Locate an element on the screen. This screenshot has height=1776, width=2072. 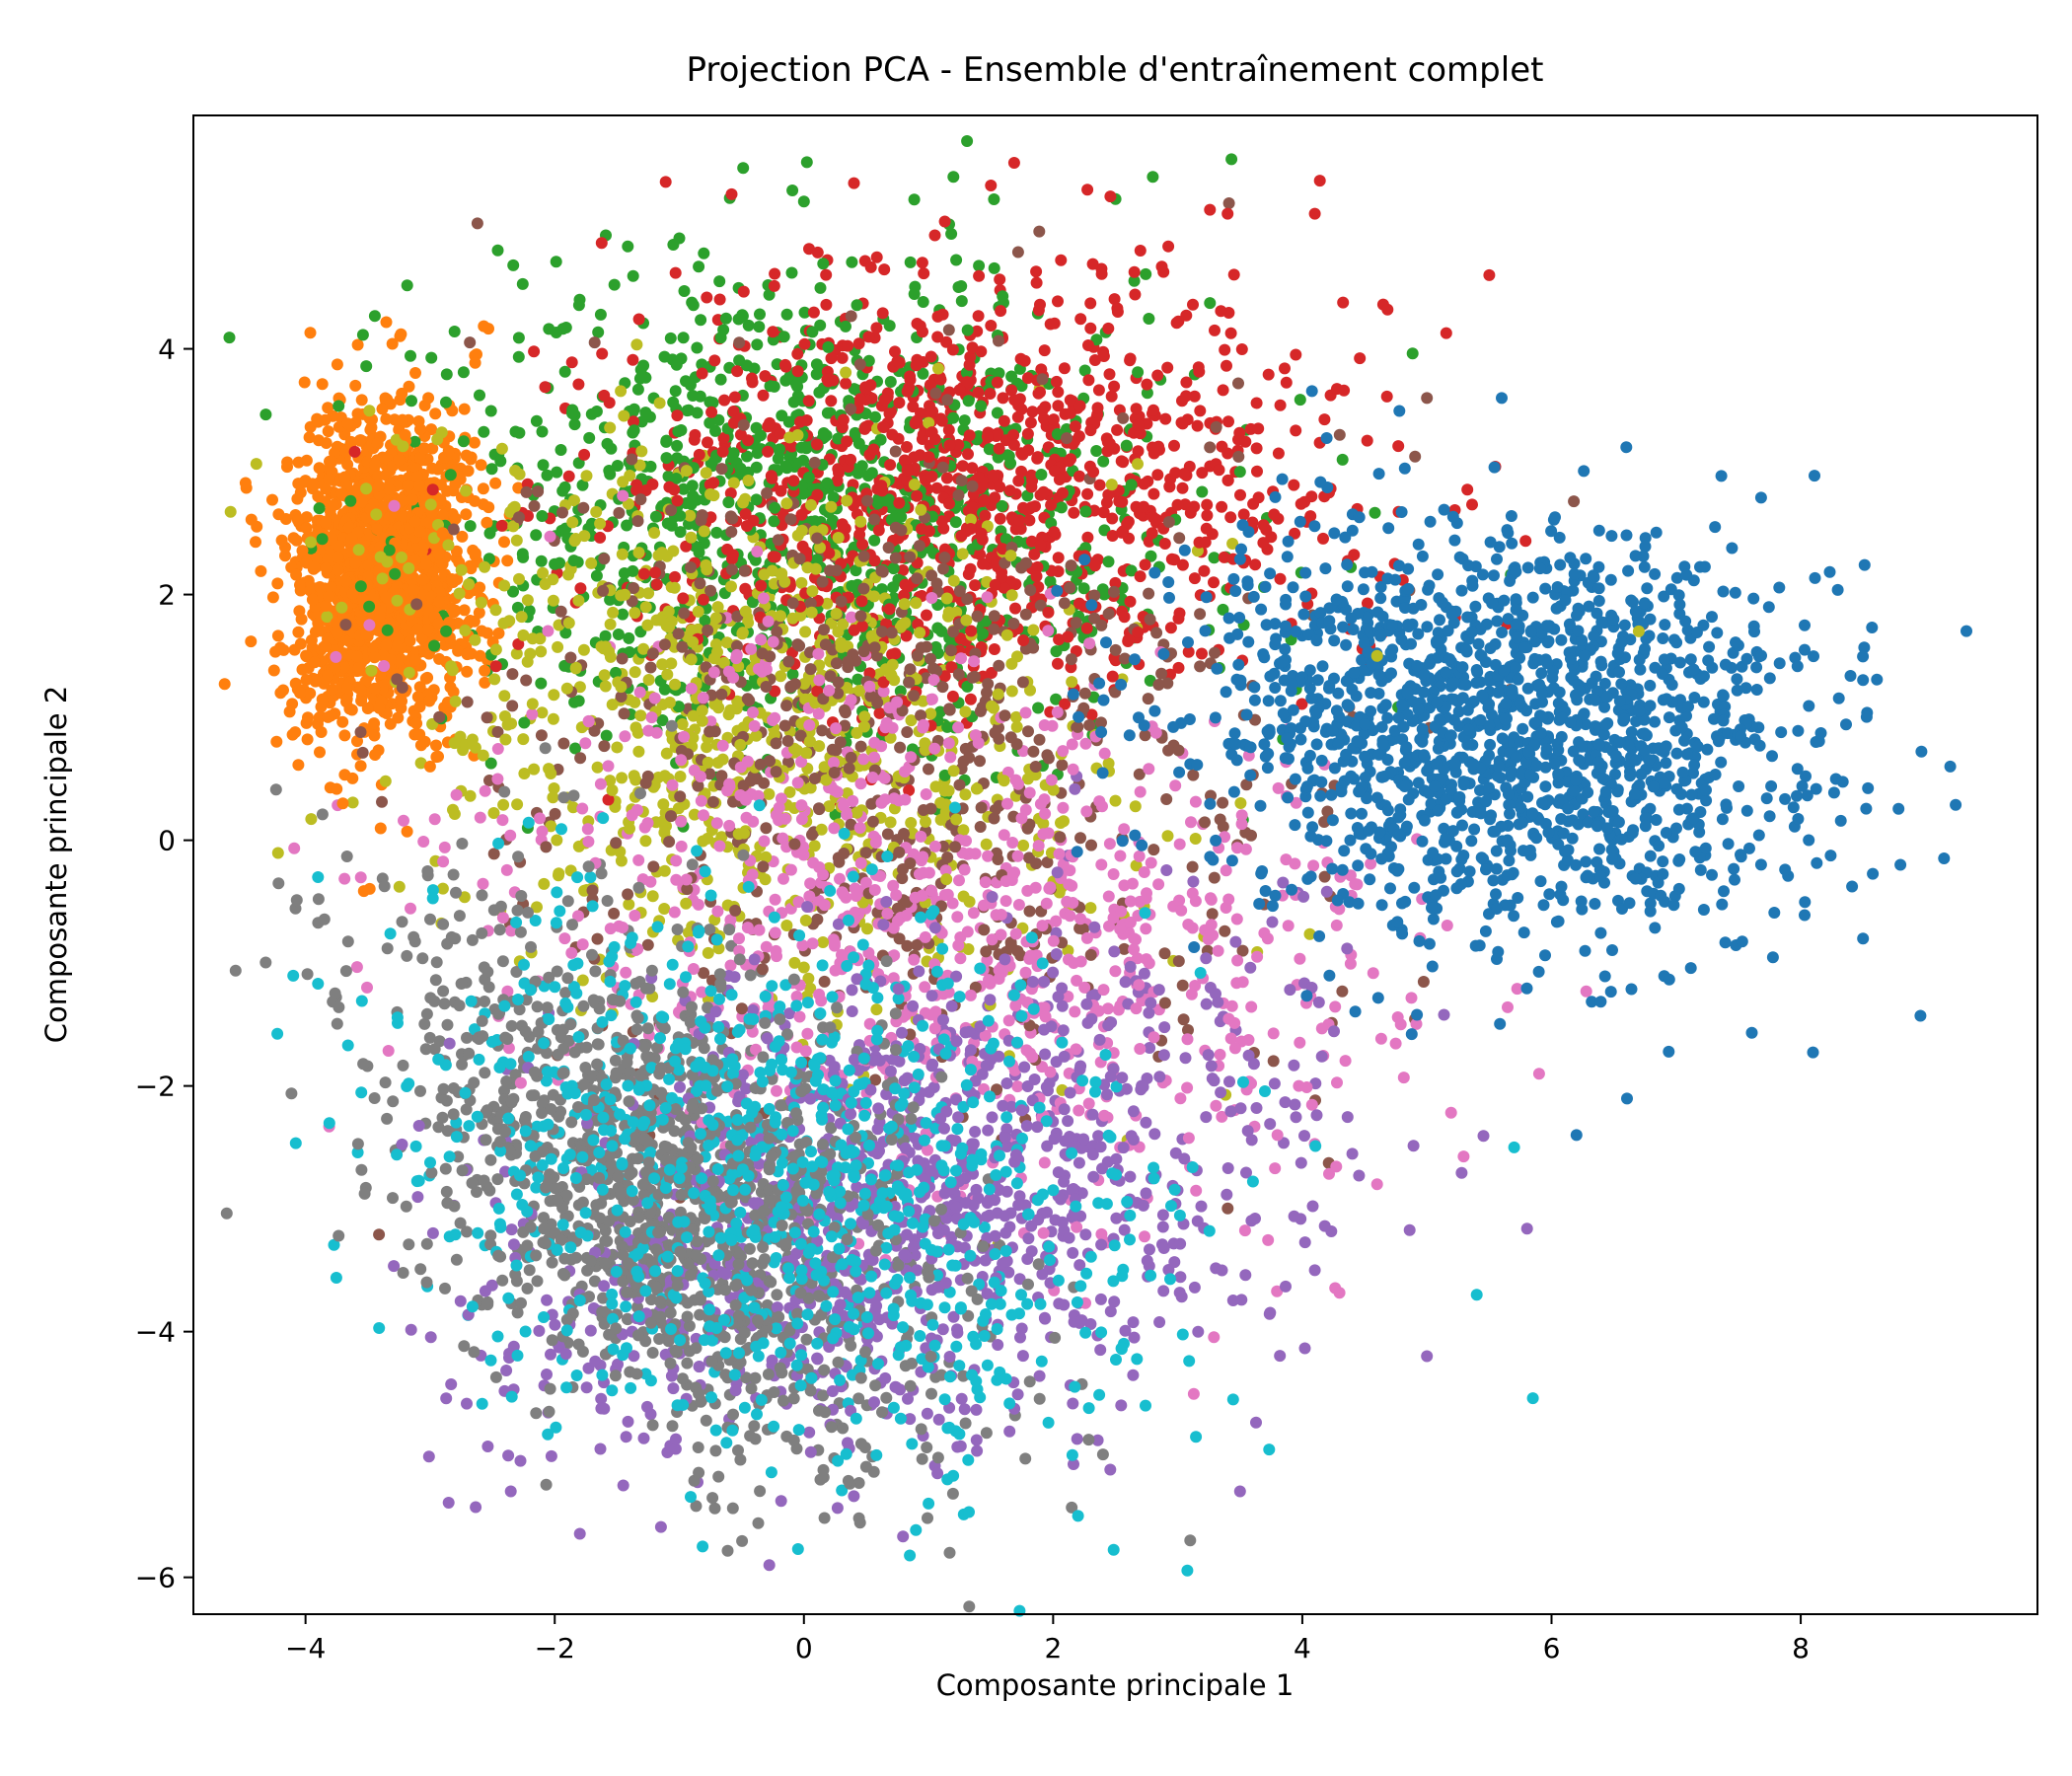
series-3-points is located at coordinates (781, 677).